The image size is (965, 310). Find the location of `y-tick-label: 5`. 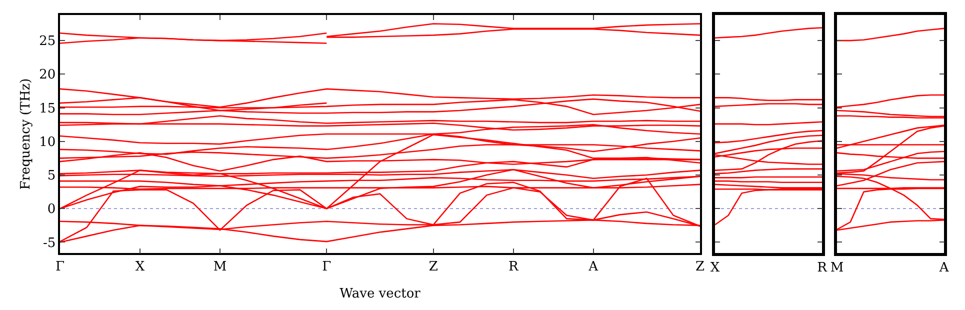

y-tick-label: 5 is located at coordinates (51, 176).